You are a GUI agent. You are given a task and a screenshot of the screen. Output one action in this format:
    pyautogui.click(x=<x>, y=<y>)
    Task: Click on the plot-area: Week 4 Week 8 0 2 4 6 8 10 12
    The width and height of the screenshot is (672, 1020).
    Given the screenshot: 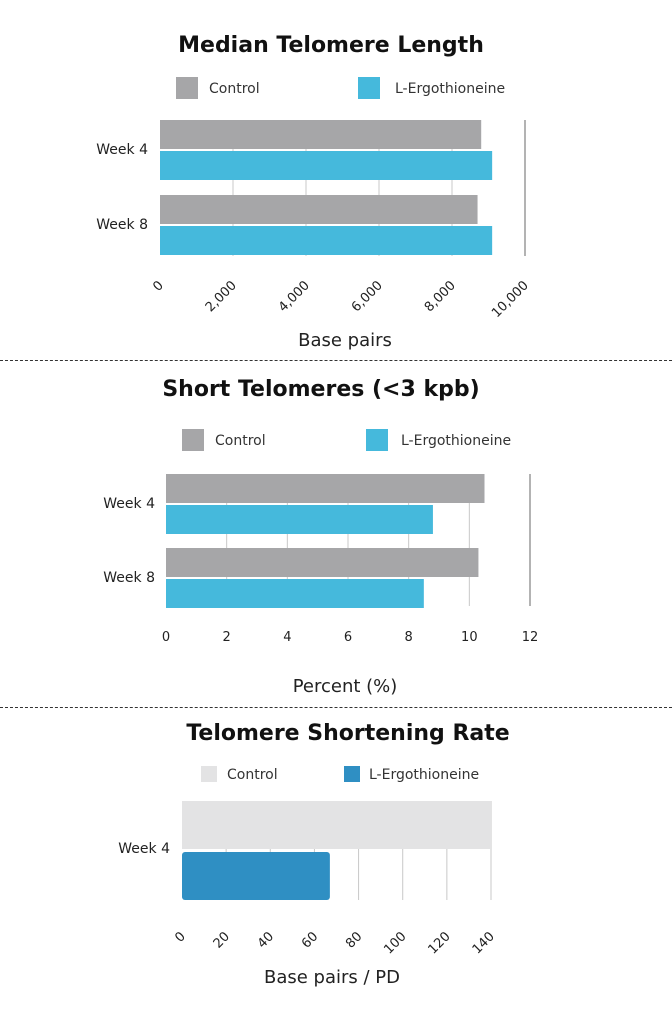 What is the action you would take?
    pyautogui.click(x=320, y=559)
    